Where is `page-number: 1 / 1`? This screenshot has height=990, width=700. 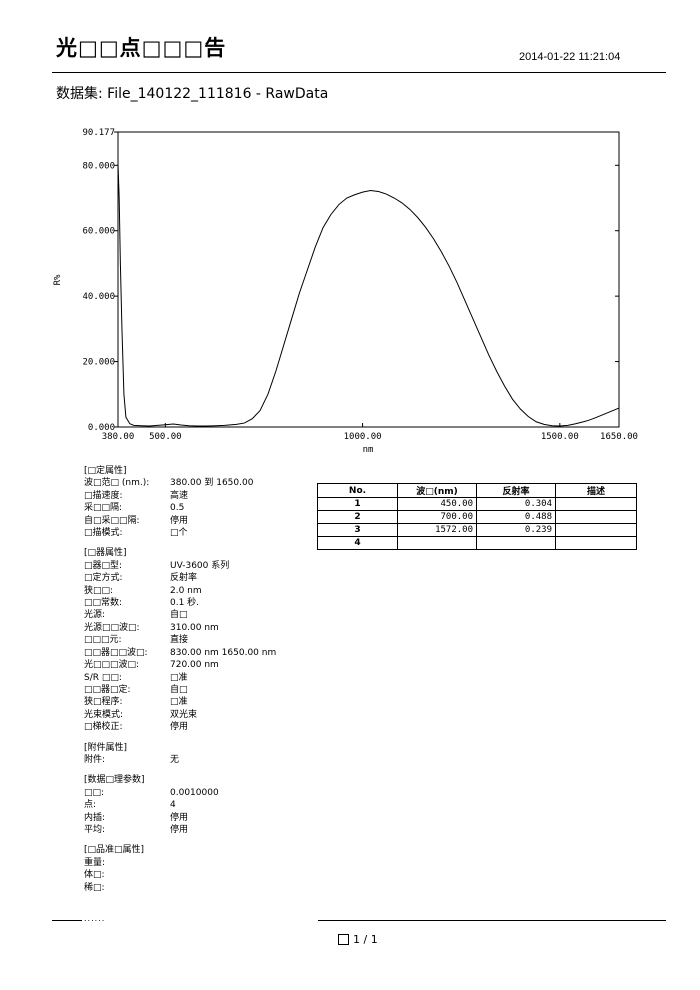
page-number: 1 / 1 is located at coordinates (365, 939).